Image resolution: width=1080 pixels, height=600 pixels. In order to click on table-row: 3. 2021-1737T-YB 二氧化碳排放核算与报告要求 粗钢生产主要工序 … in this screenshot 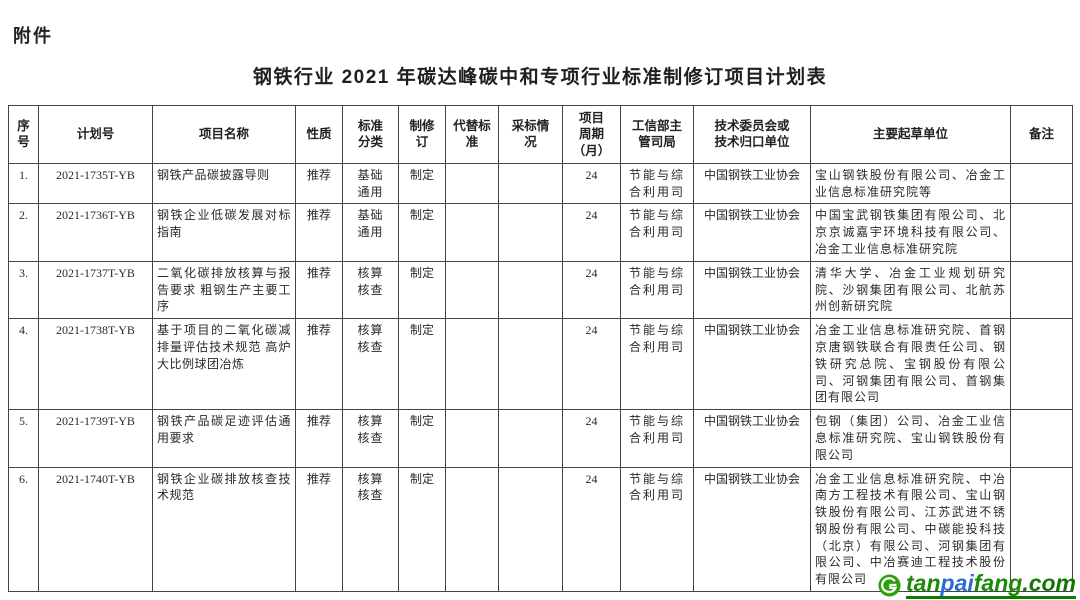, I will do `click(540, 290)`.